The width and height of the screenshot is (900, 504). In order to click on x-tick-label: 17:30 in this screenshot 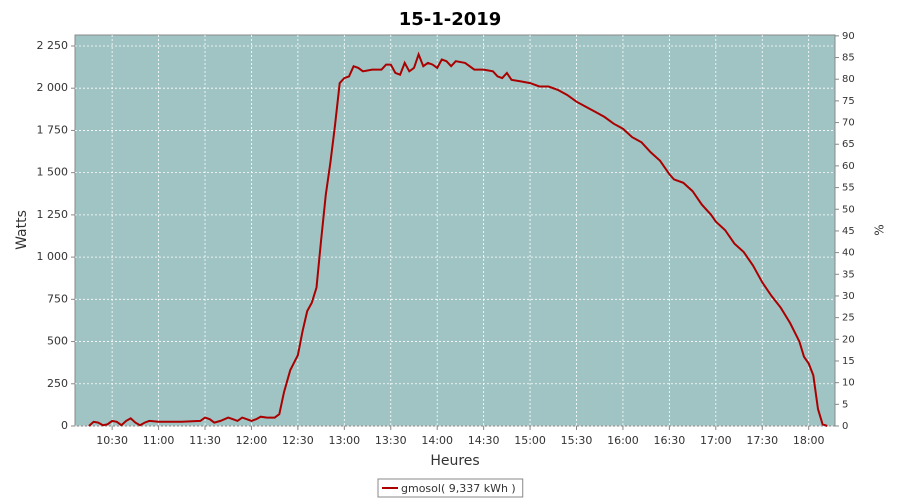, I will do `click(762, 440)`.